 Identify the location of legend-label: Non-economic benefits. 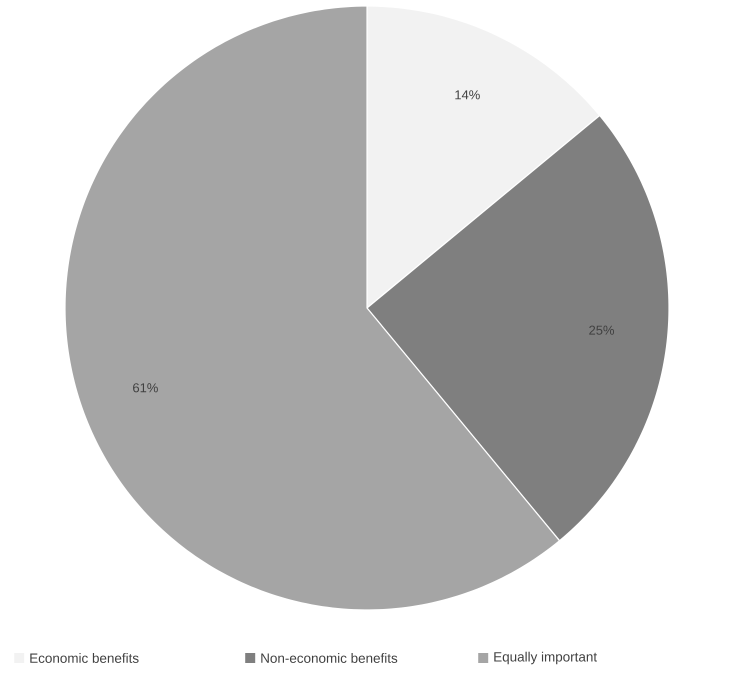
(329, 658).